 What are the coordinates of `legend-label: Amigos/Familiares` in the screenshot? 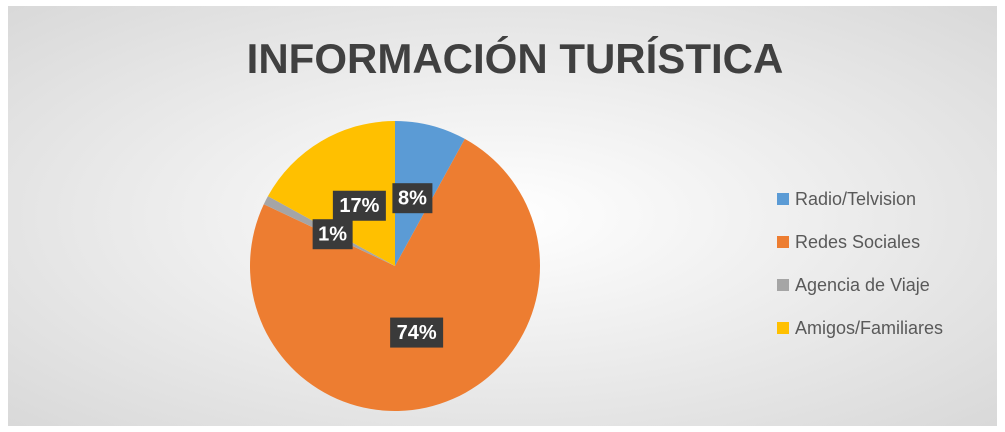 It's located at (869, 328).